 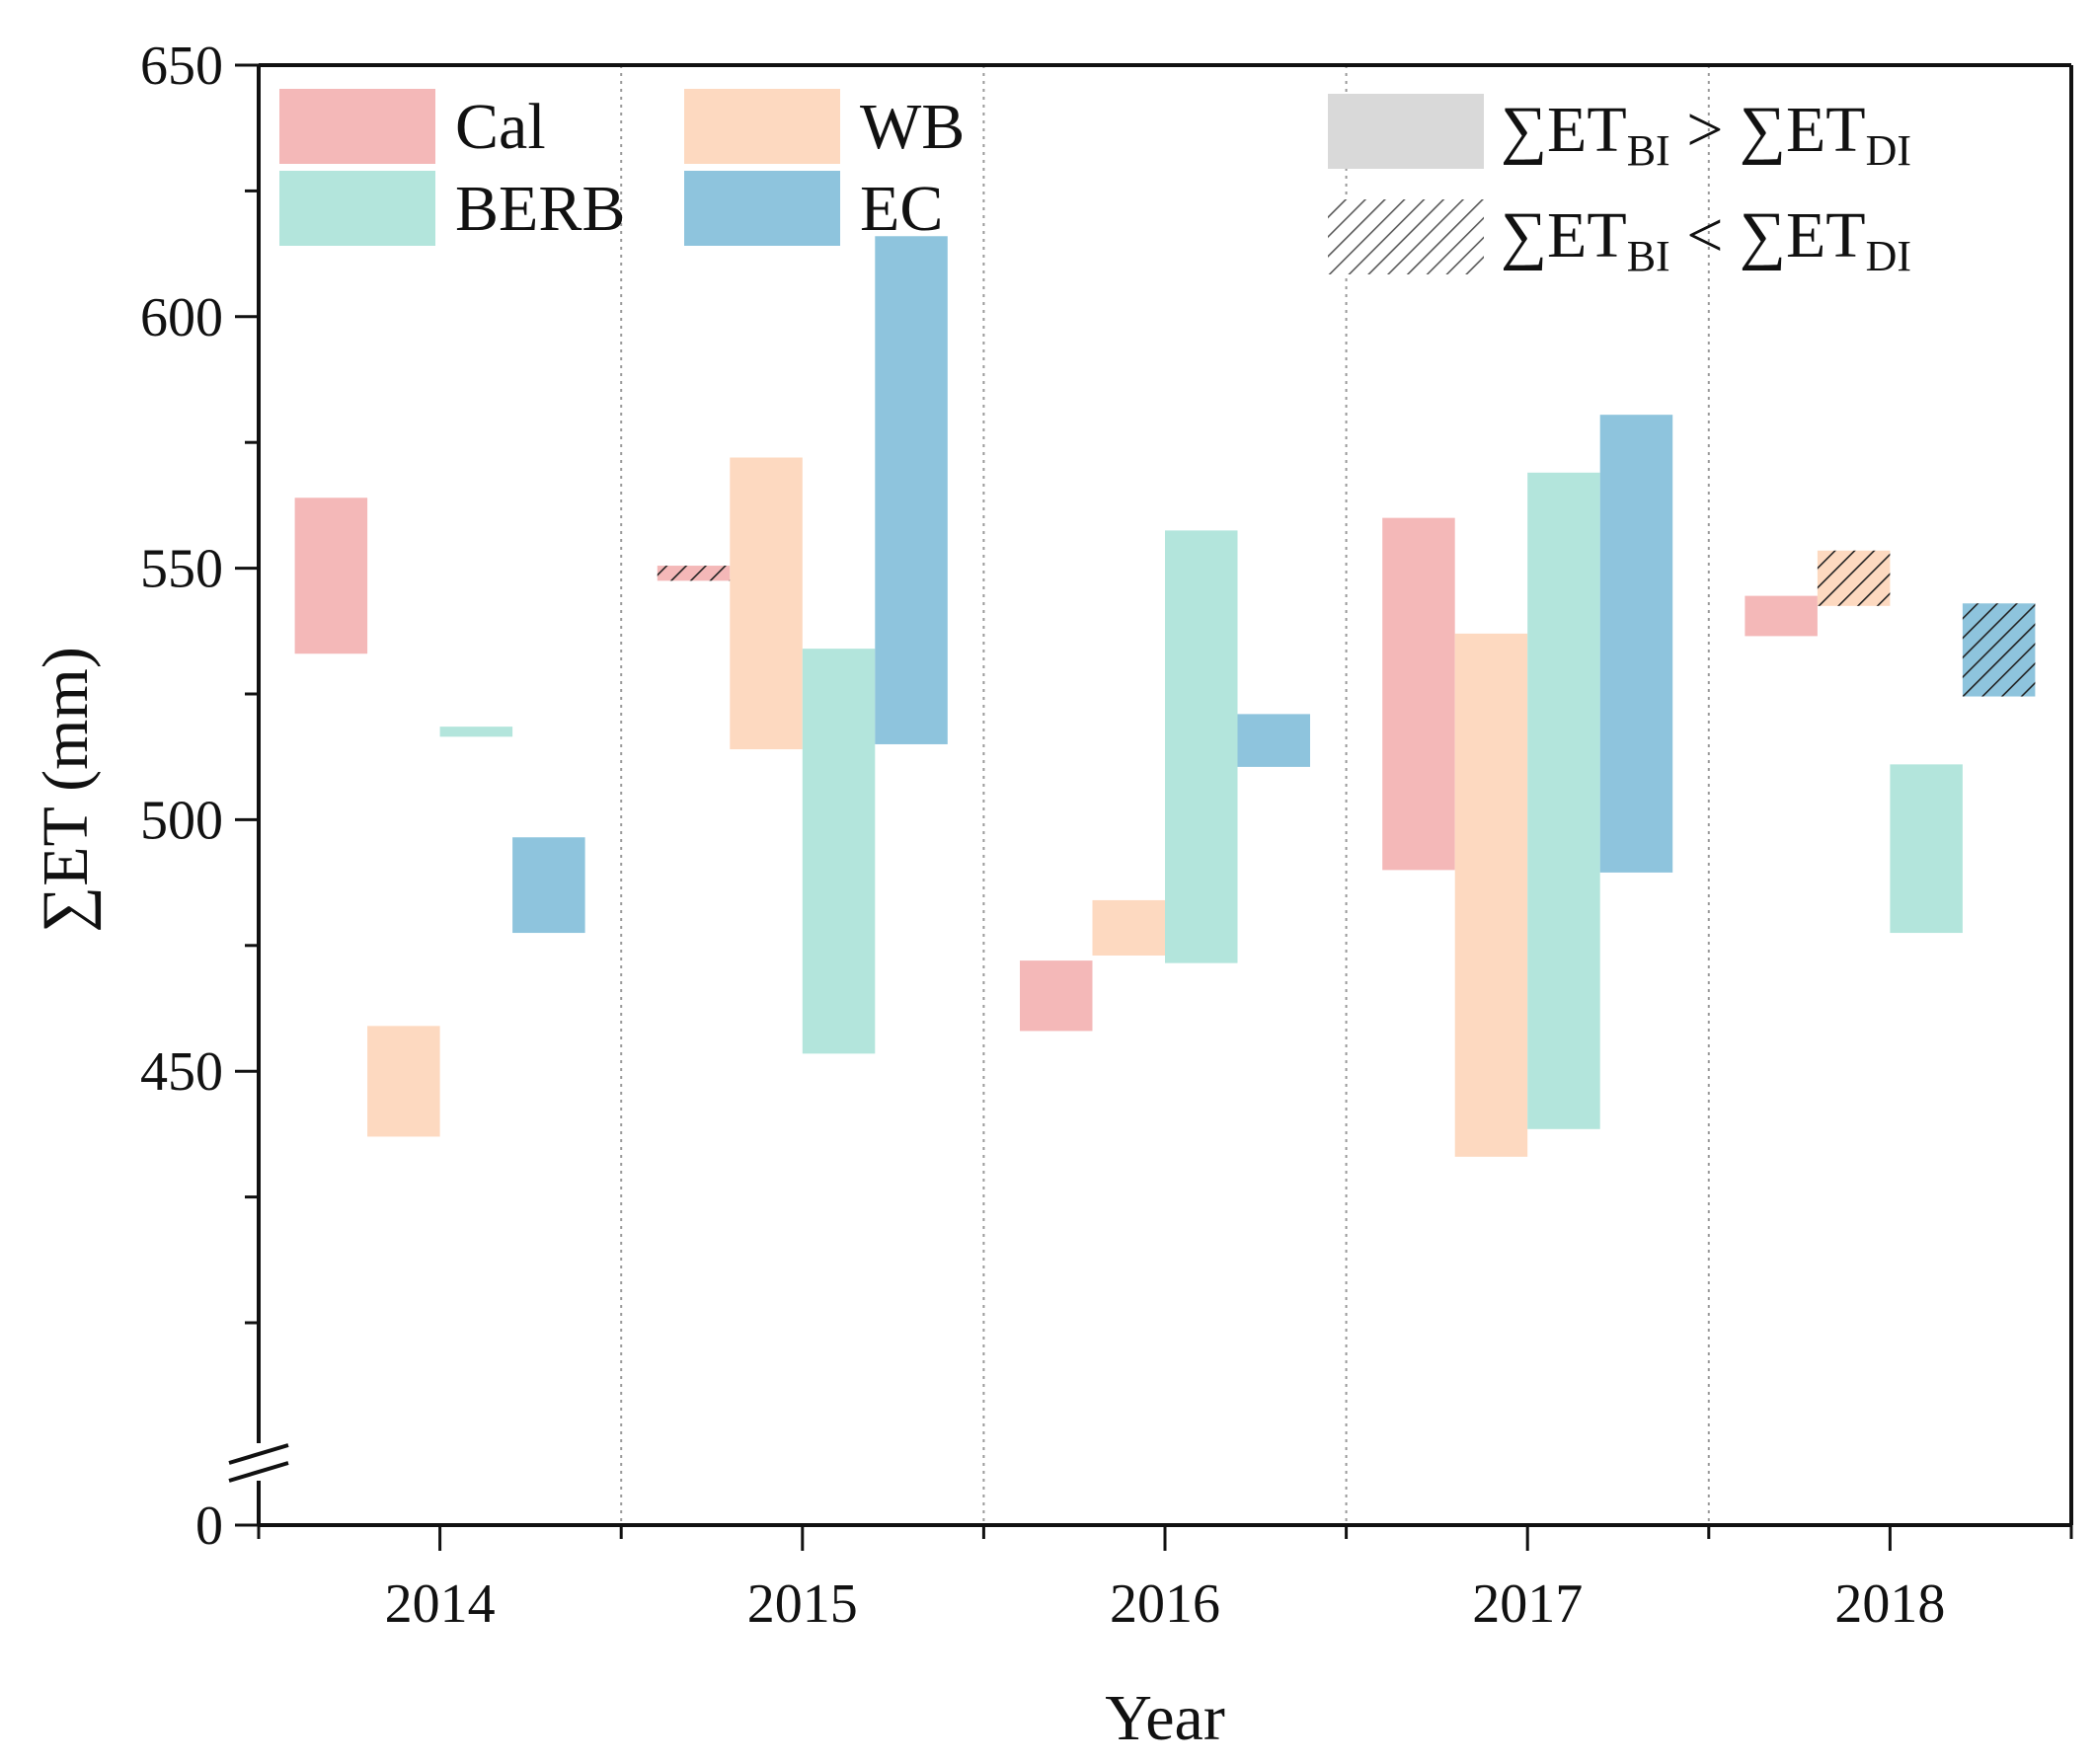 I want to click on bar-ec-2014, so click(x=548, y=885).